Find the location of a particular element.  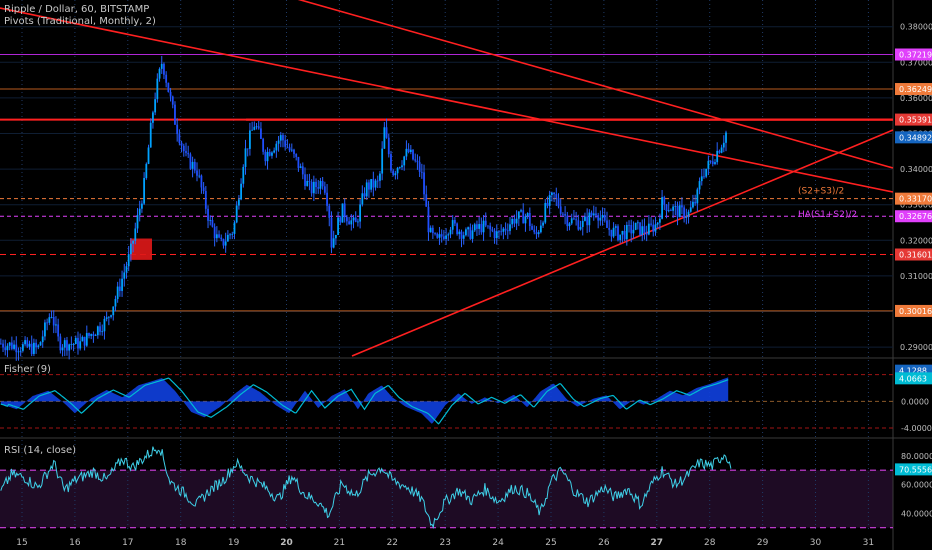

fisher-value-box is located at coordinates (913, 378).